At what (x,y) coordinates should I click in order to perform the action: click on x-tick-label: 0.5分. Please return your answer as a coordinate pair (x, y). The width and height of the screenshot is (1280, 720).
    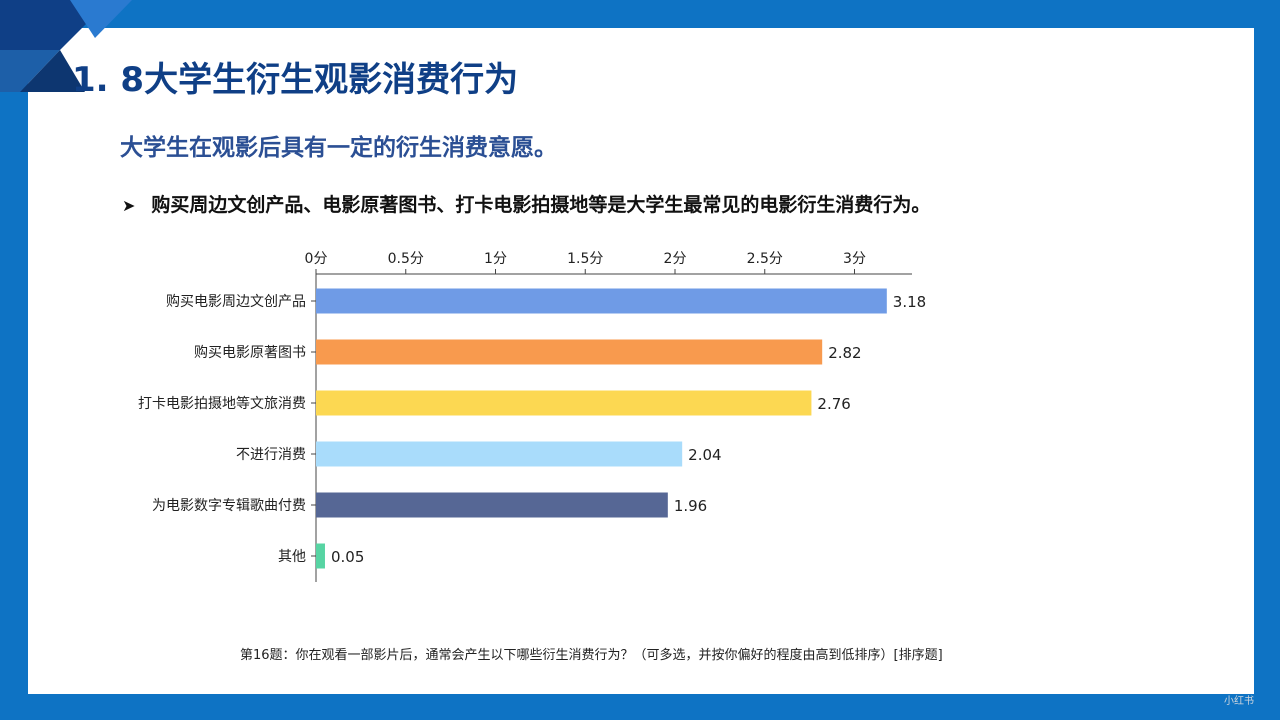
    Looking at the image, I should click on (406, 259).